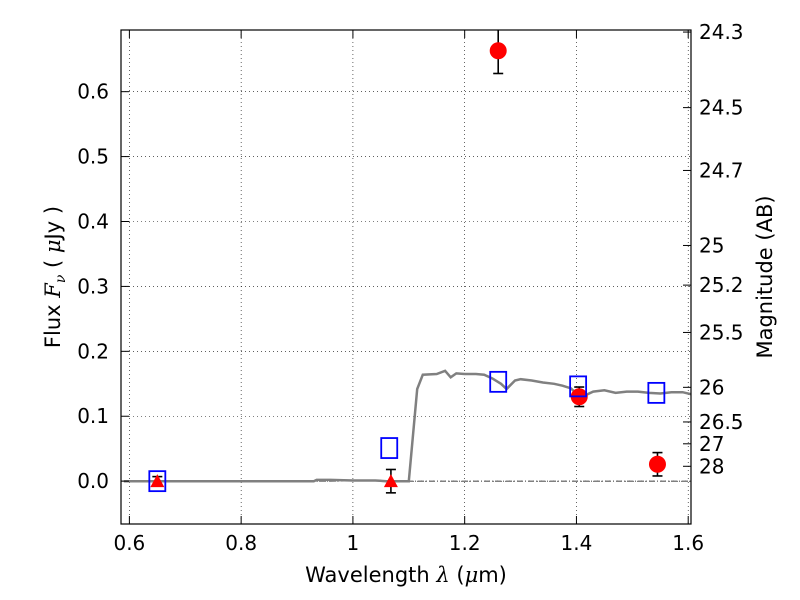 This screenshot has height=600, width=800. Describe the element at coordinates (711, 245) in the screenshot. I see `magnitude-tick-label: 25` at that location.